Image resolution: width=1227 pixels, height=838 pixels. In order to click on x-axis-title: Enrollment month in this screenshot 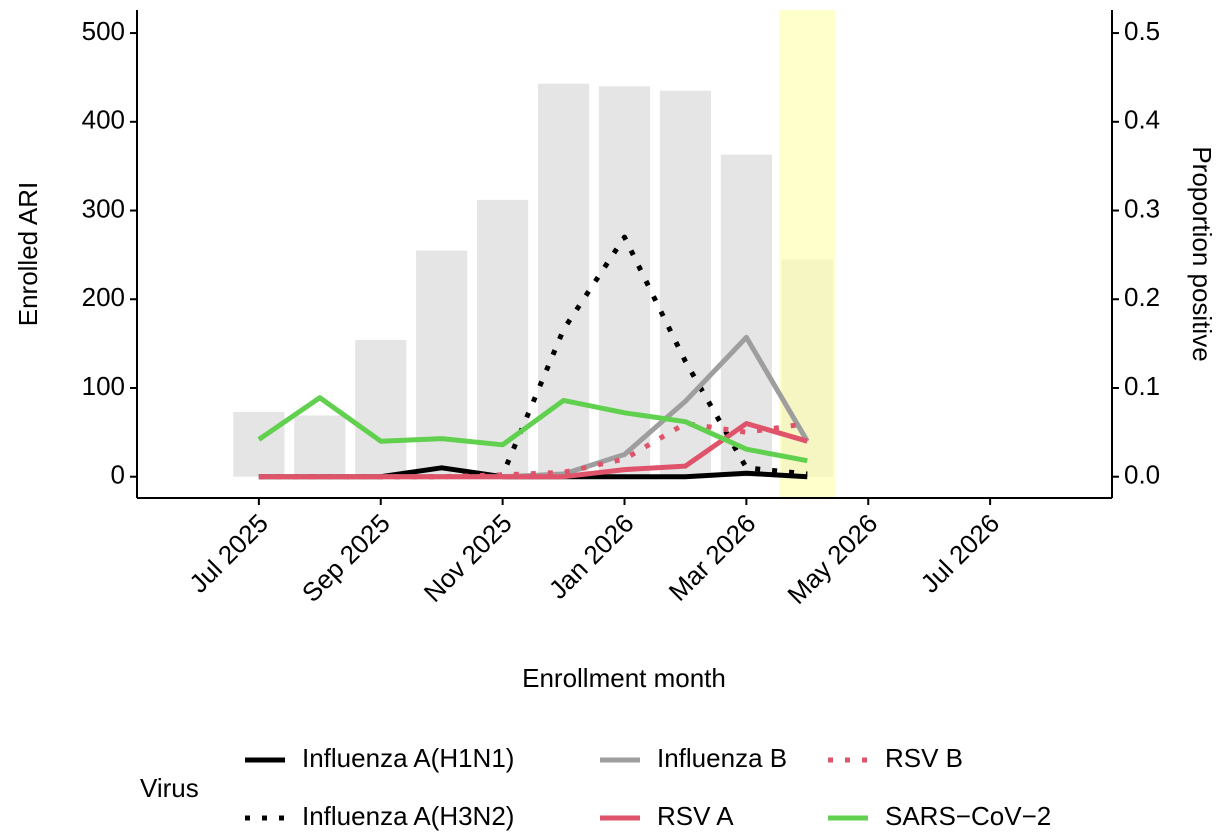, I will do `click(624, 678)`.